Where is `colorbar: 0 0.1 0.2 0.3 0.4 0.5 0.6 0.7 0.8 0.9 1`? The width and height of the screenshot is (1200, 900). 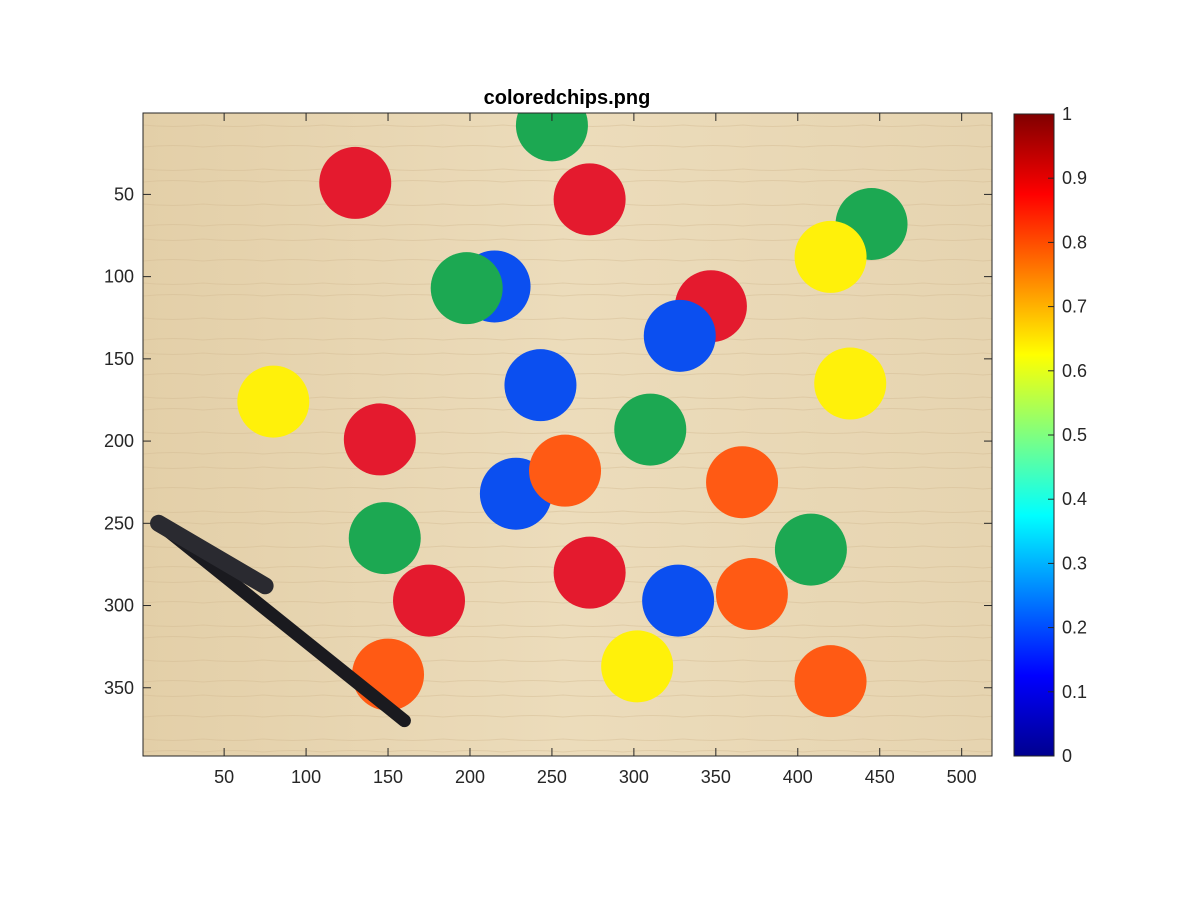
colorbar: 0 0.1 0.2 0.3 0.4 0.5 0.6 0.7 0.8 0.9 1 is located at coordinates (1050, 435).